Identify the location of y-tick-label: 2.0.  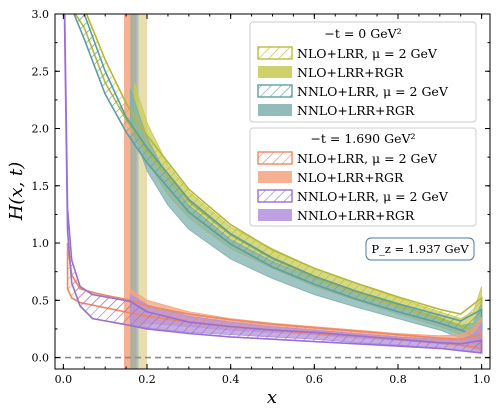
(41, 129).